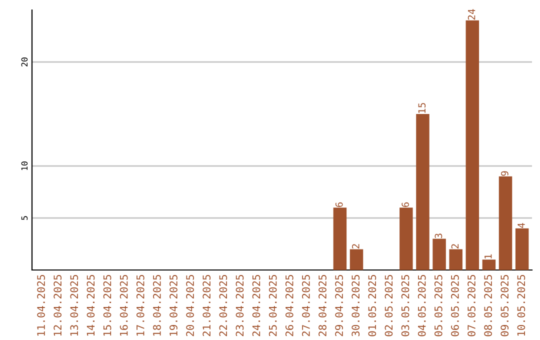 This screenshot has width=540, height=340. What do you see at coordinates (521, 305) in the screenshot?
I see `x-tick-label: 10.05.2025` at bounding box center [521, 305].